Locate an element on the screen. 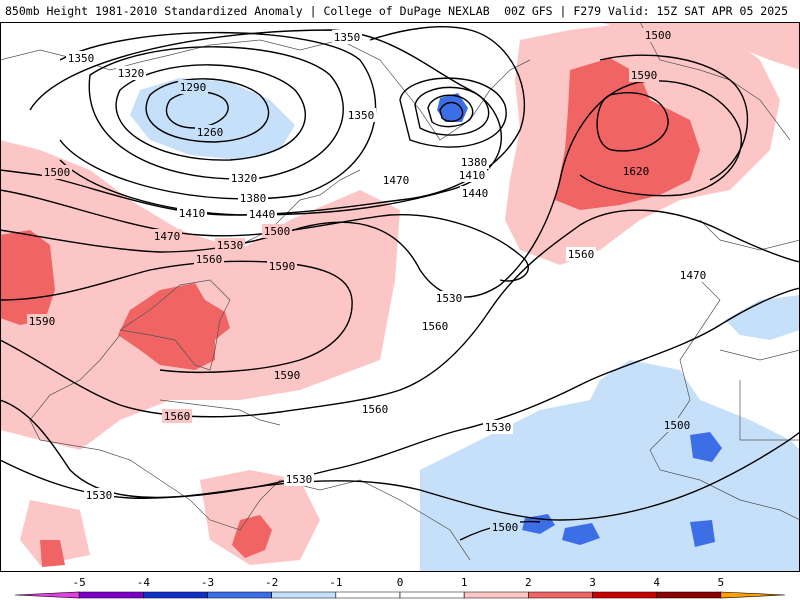 This screenshot has width=800, height=600. colorbar is located at coordinates (400, 595).